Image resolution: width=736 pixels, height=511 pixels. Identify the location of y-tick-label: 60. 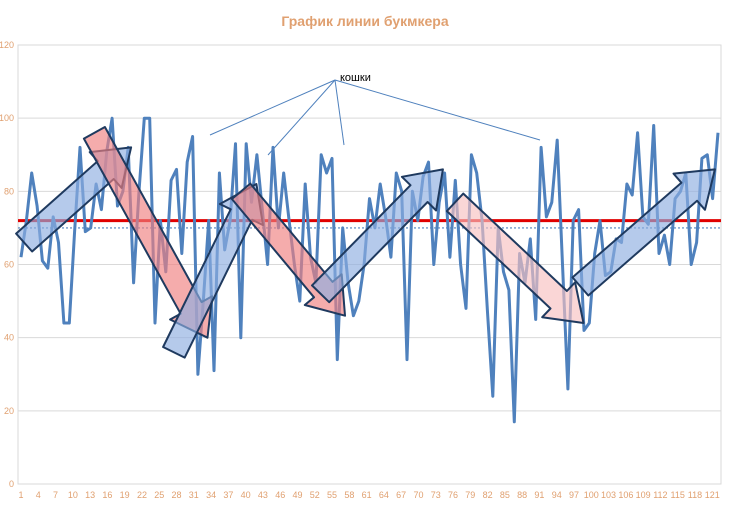
(9, 265).